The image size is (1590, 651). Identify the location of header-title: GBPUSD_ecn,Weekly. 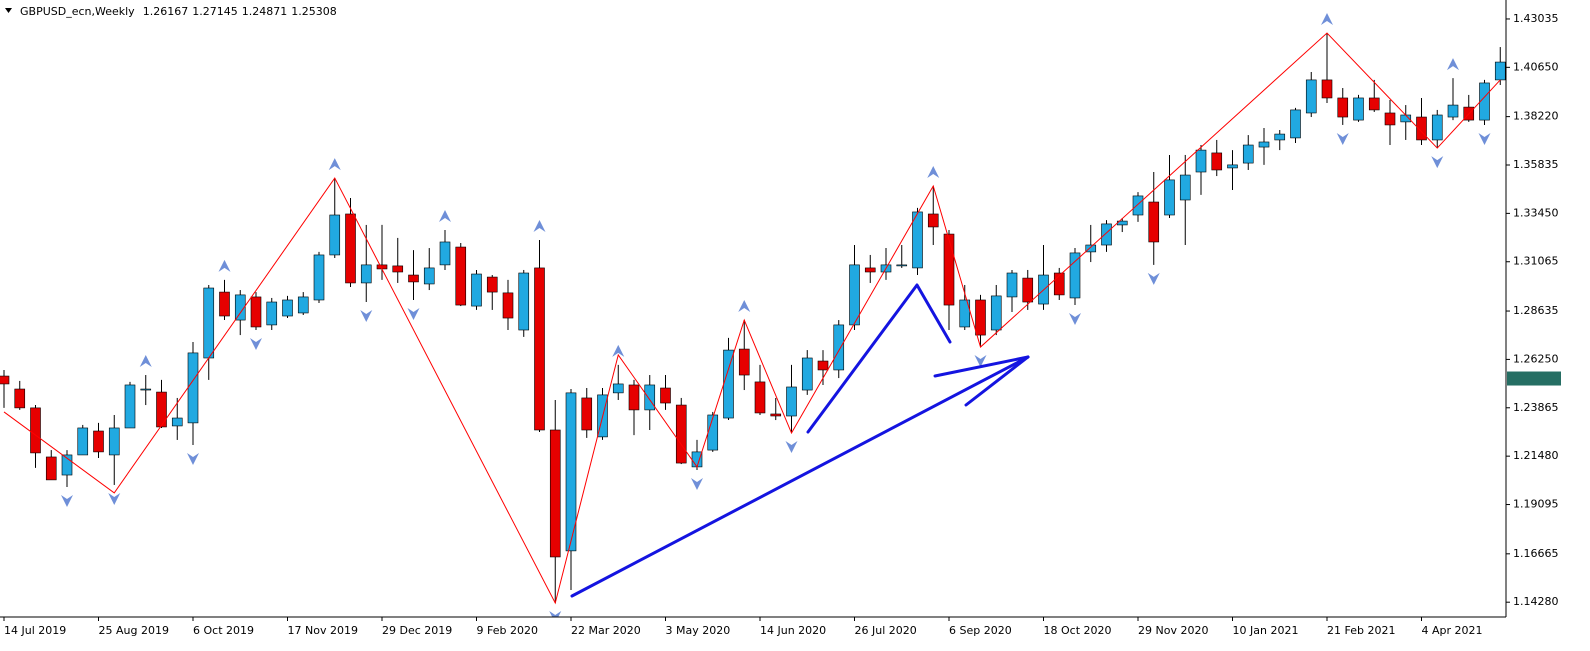
(77, 11).